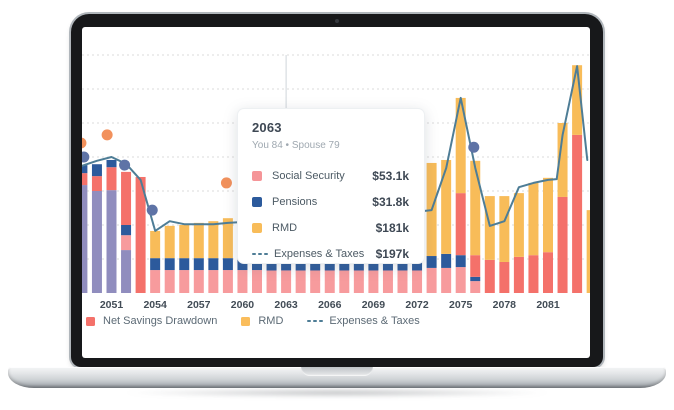  I want to click on legend-item: Net Savings Drawdown, so click(151, 321).